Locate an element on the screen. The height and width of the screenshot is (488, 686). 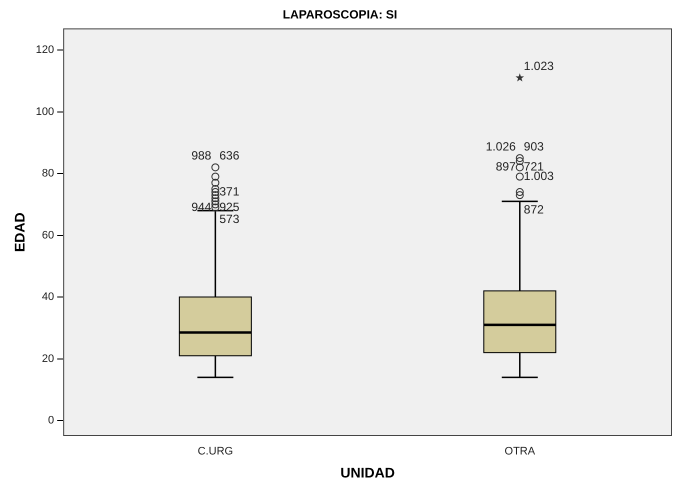
annotation: 371 is located at coordinates (229, 191).